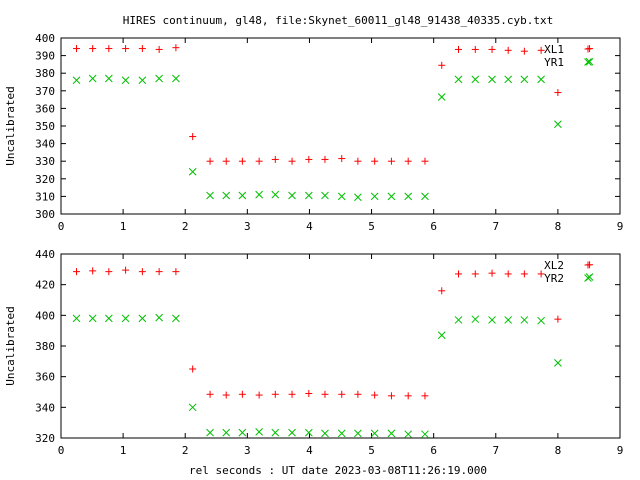 The image size is (640, 480). Describe the element at coordinates (45, 126) in the screenshot. I see `y-tick-label: 350` at that location.